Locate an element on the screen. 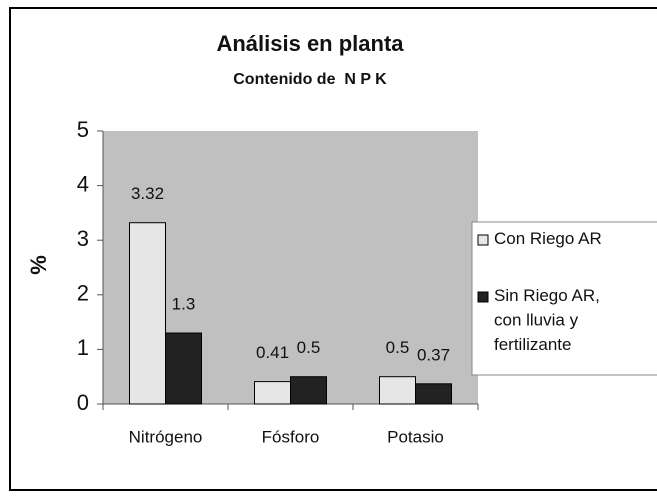  y-tick-label: 2 is located at coordinates (83, 293).